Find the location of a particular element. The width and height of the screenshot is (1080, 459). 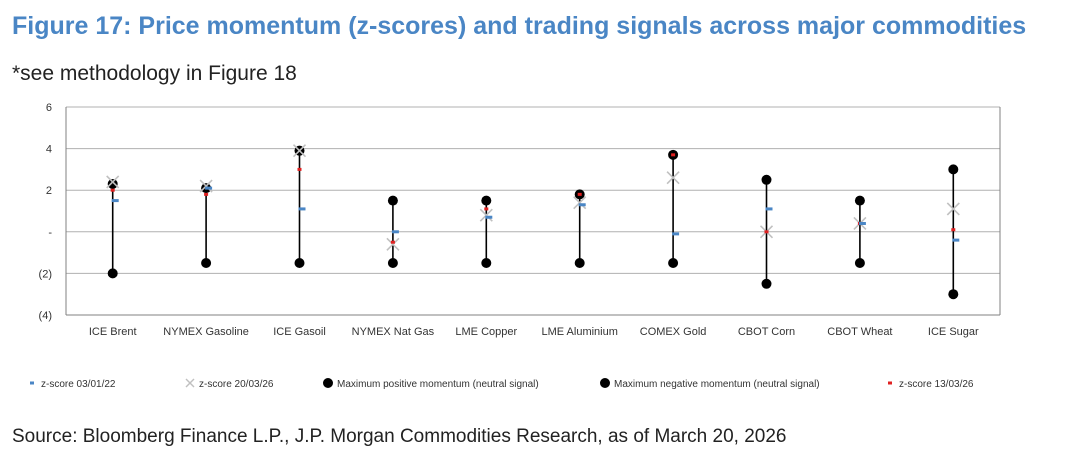

x-tick-label: LME Copper is located at coordinates (486, 332).